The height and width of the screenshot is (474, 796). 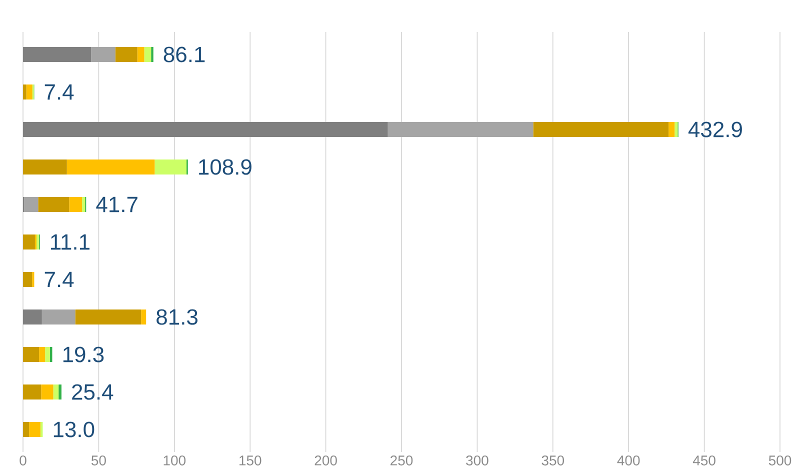 What do you see at coordinates (225, 167) in the screenshot?
I see `total-label: 108.9` at bounding box center [225, 167].